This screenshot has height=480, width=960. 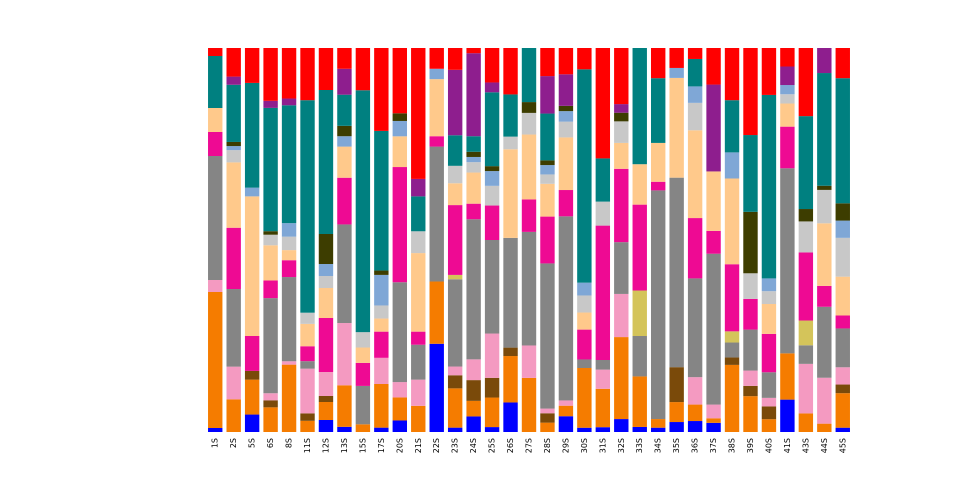 I want to click on bar-segment-teal-2S, so click(x=233, y=113).